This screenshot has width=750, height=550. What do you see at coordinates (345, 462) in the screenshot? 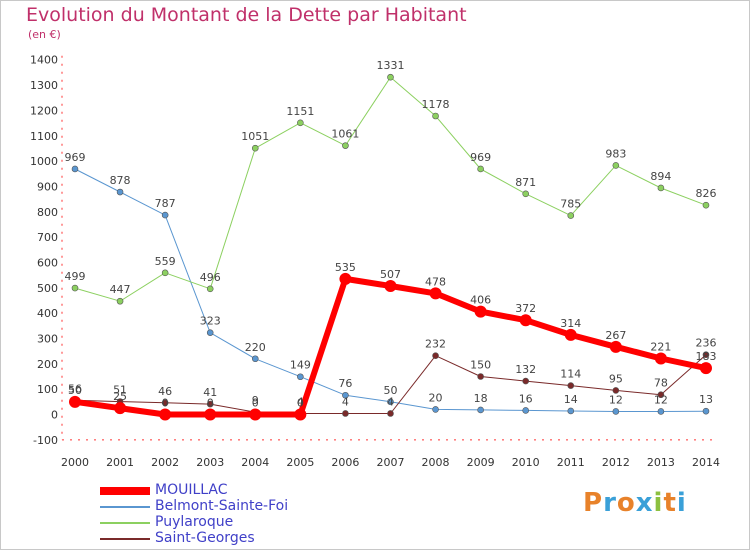
I see `x-tick-label: 2006` at bounding box center [345, 462].